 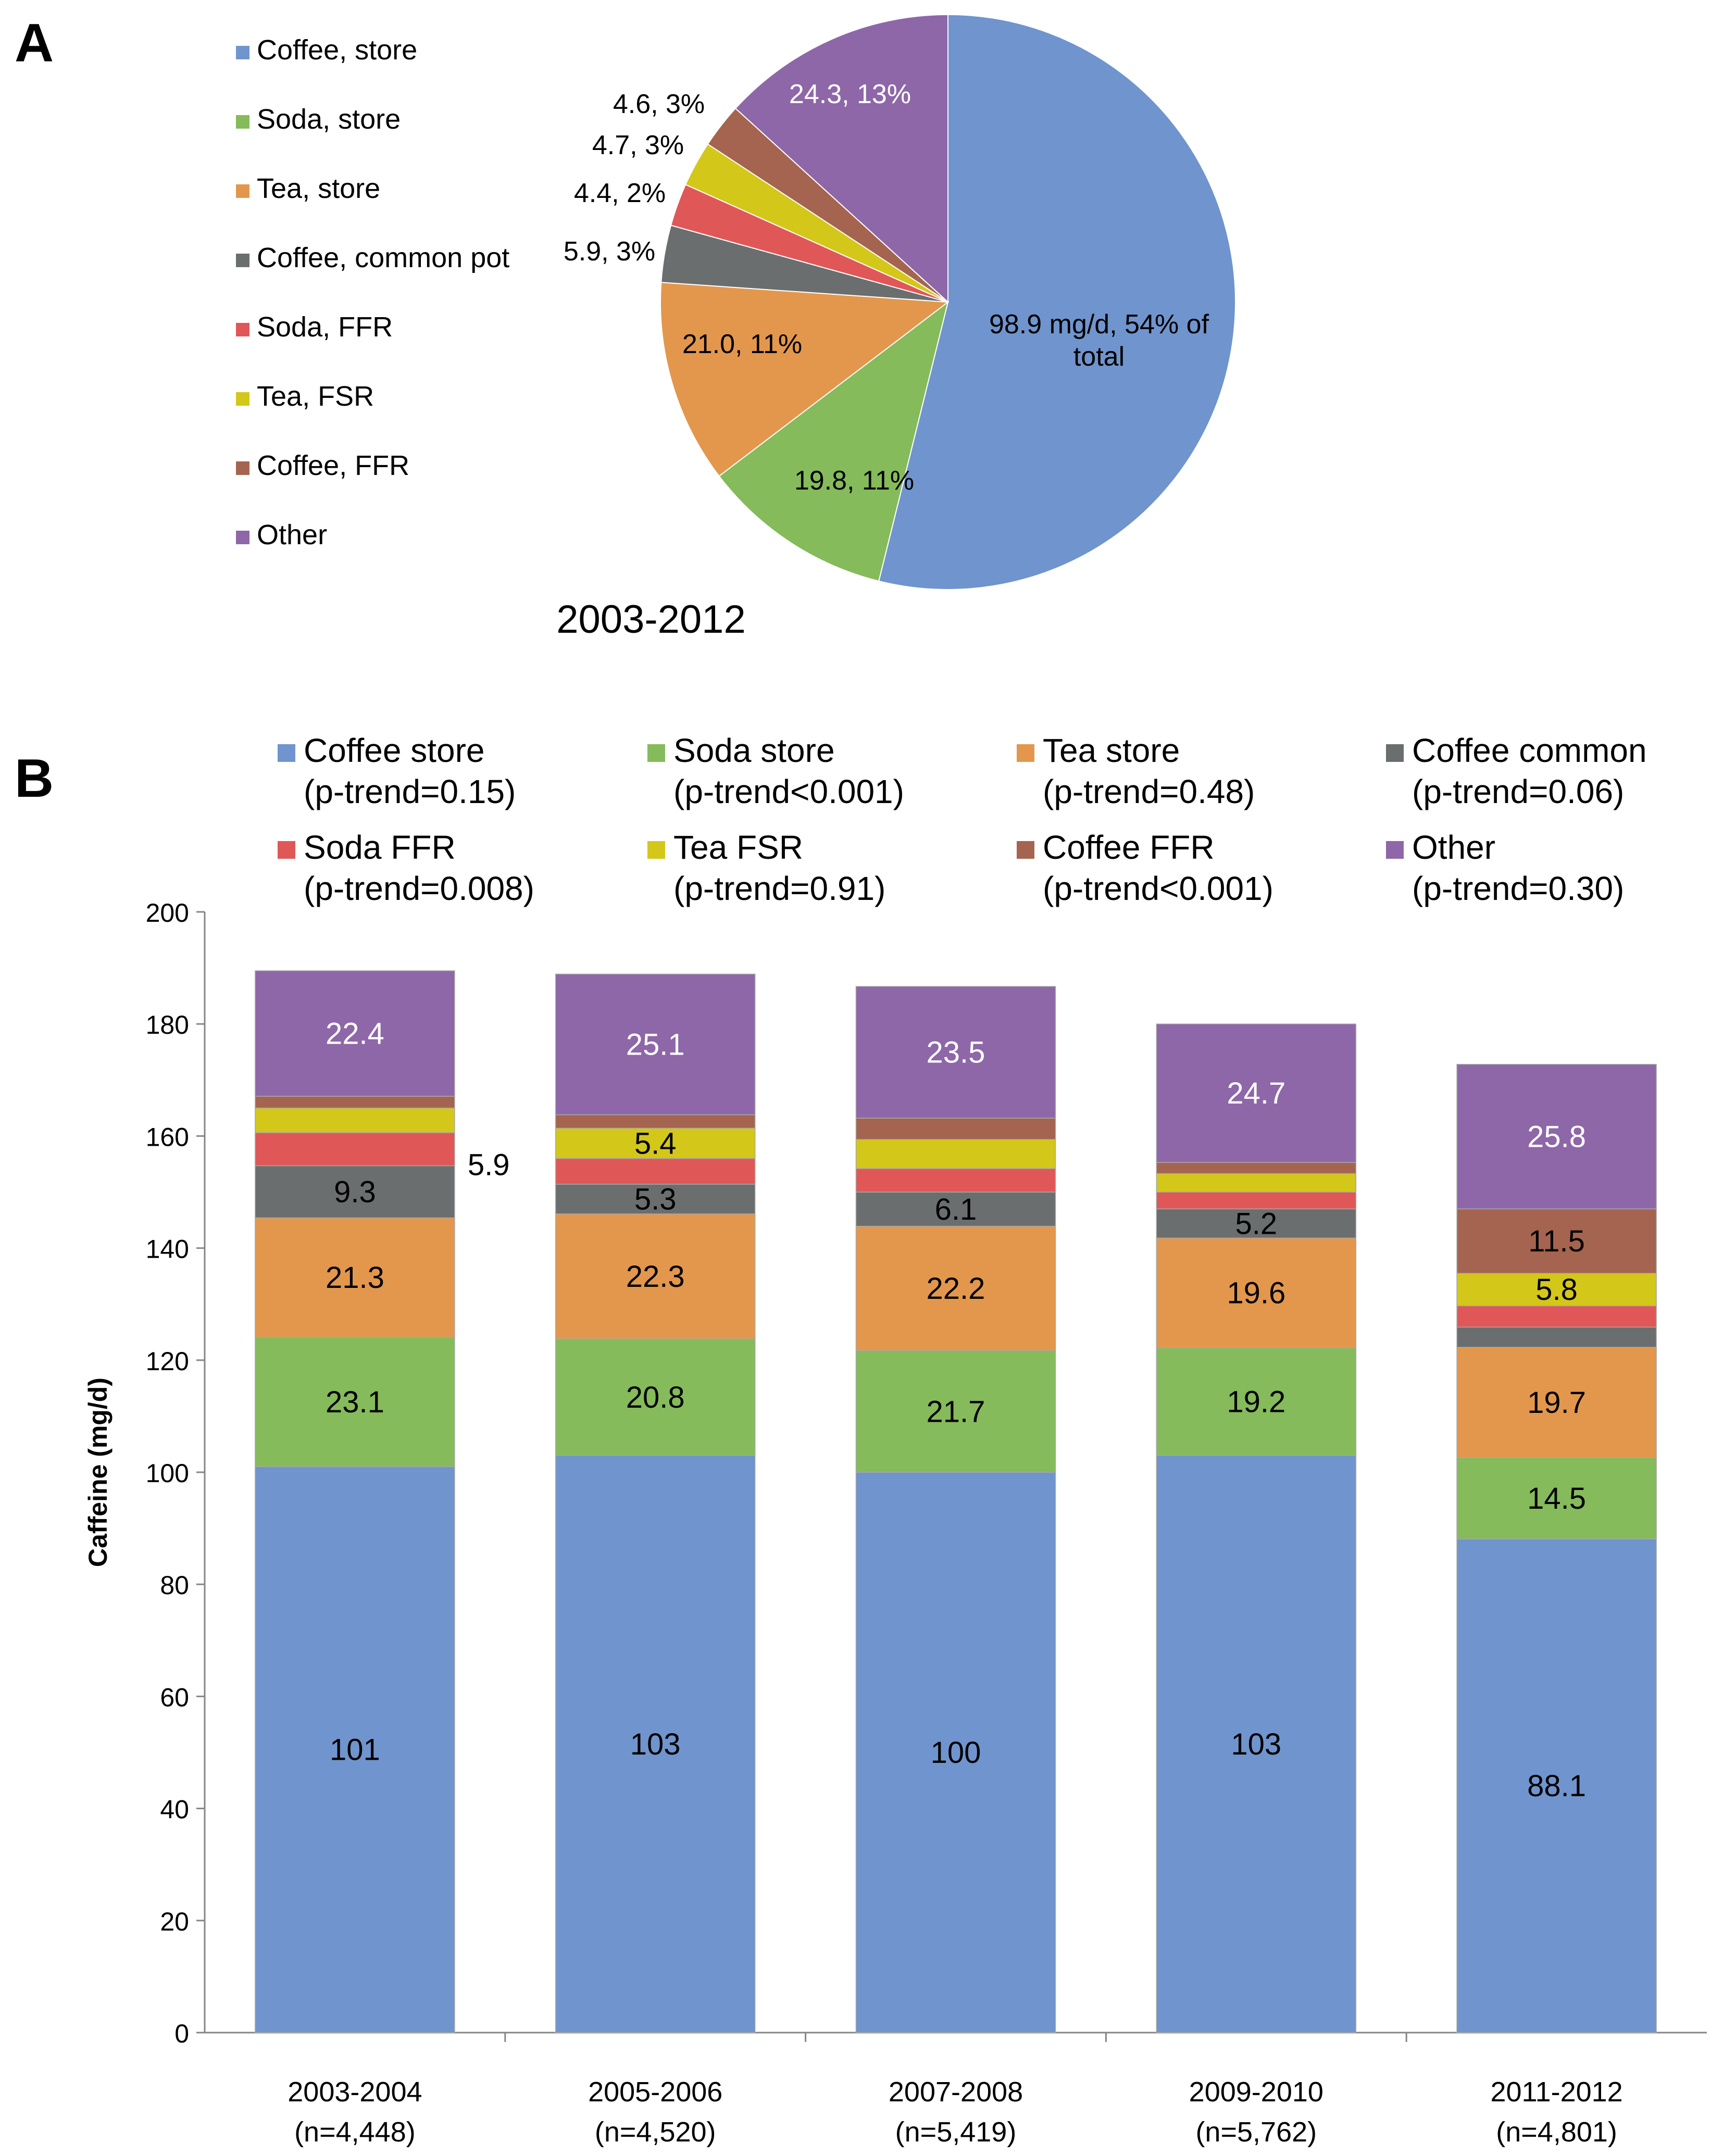 What do you see at coordinates (766, 868) in the screenshot?
I see `bar-legend-item-tea-fsr: Tea FSR (p-trend=0.91)` at bounding box center [766, 868].